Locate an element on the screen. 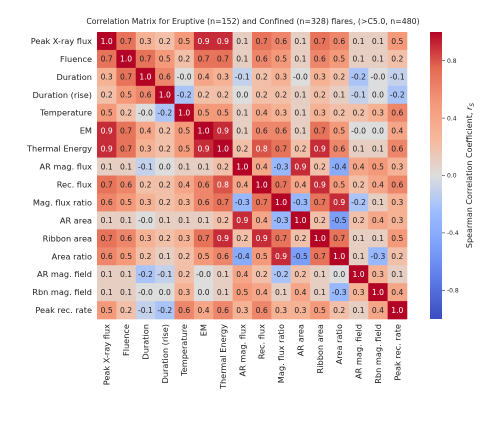  column-tick-label: Temperature is located at coordinates (184, 350).